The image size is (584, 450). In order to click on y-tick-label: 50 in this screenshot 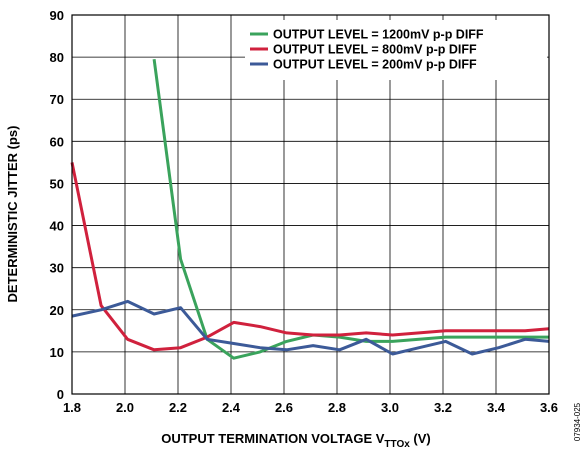, I will do `click(57, 183)`.